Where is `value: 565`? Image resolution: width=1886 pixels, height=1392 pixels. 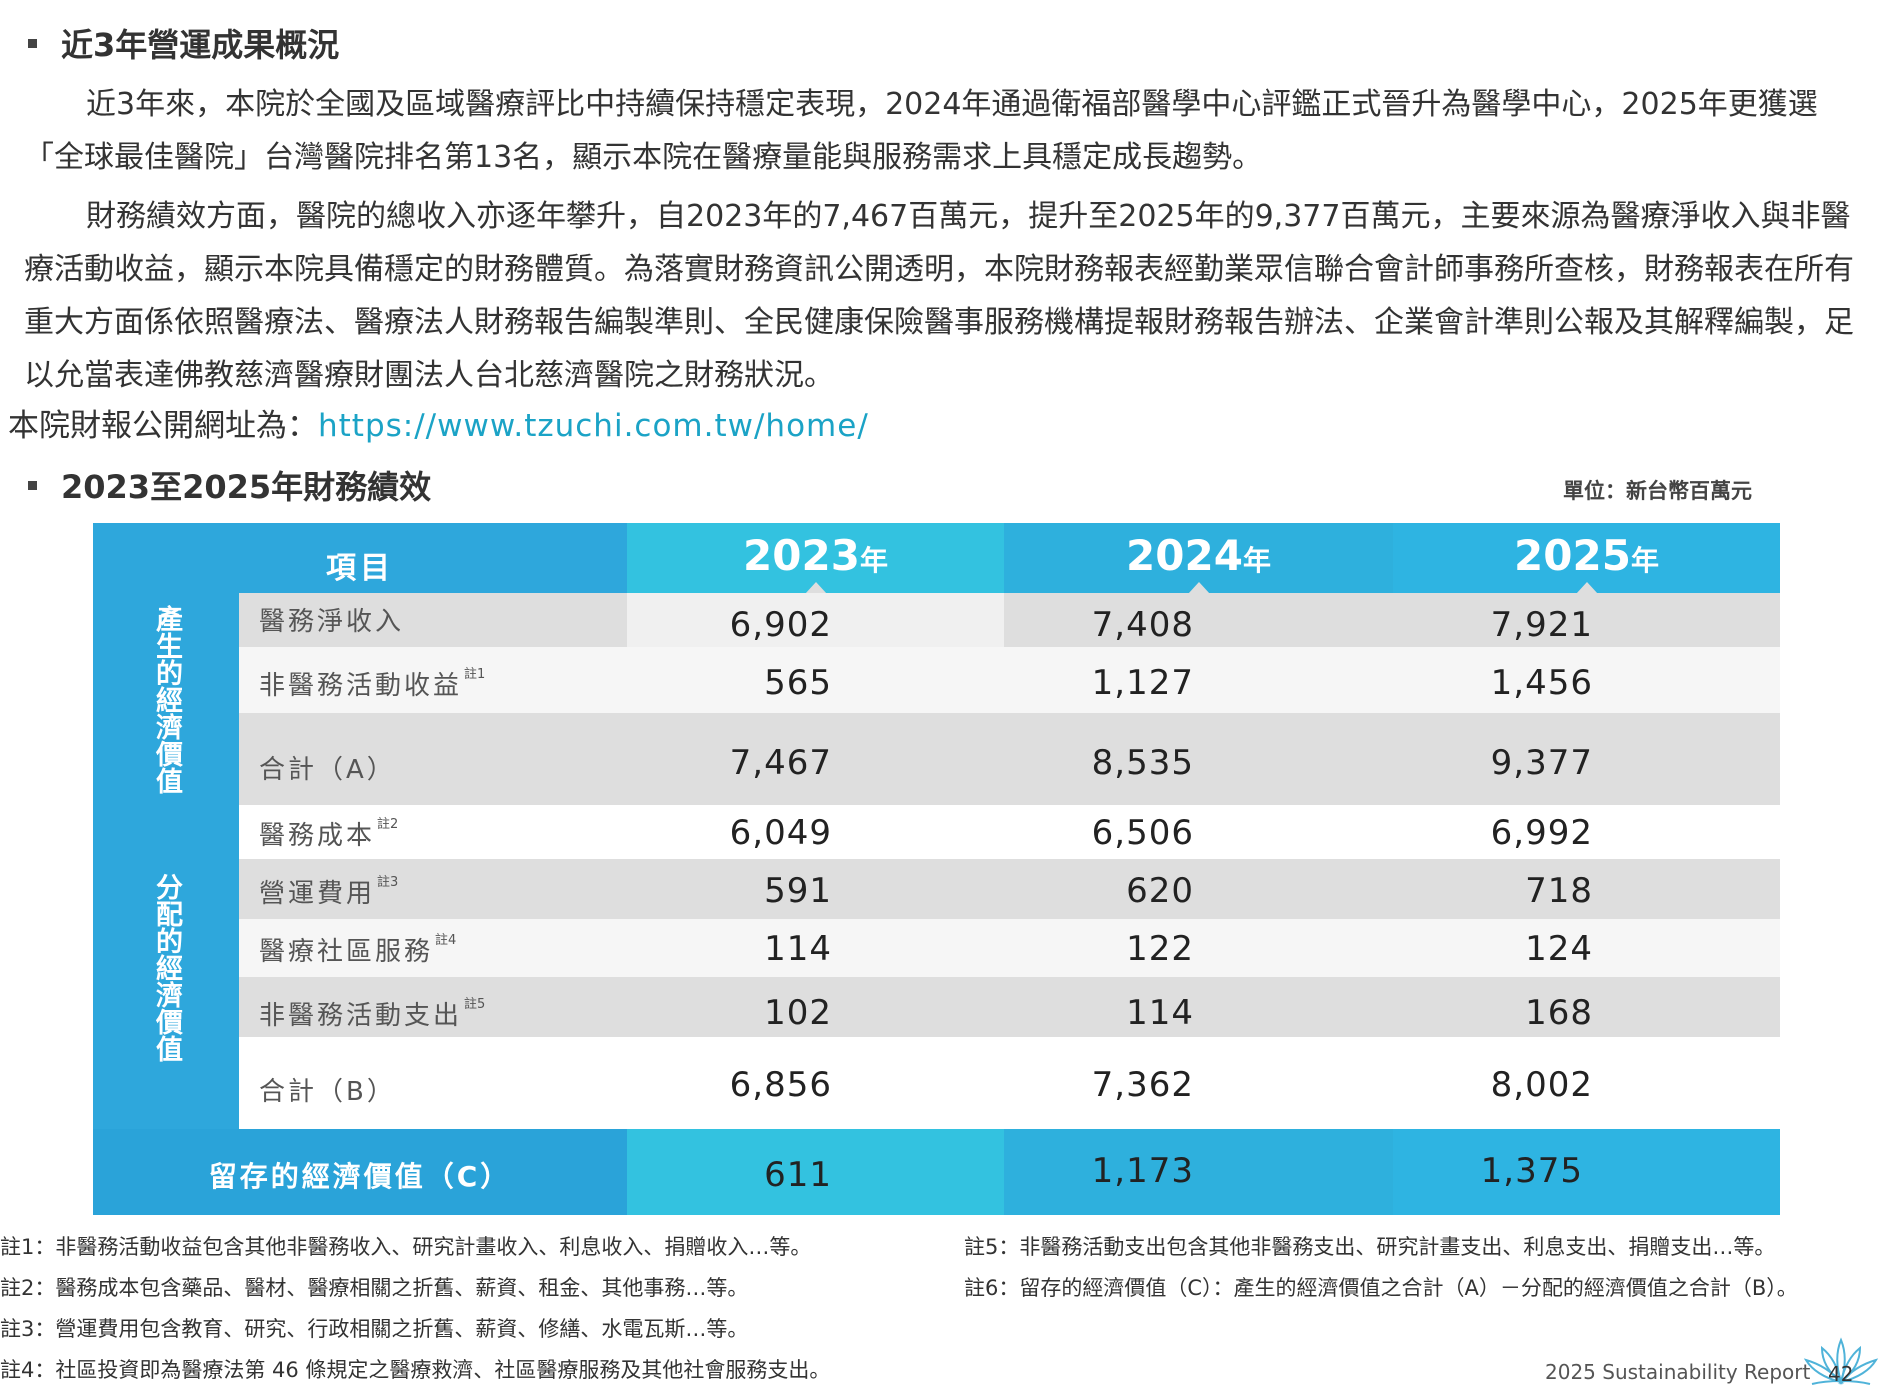 value: 565 is located at coordinates (798, 683).